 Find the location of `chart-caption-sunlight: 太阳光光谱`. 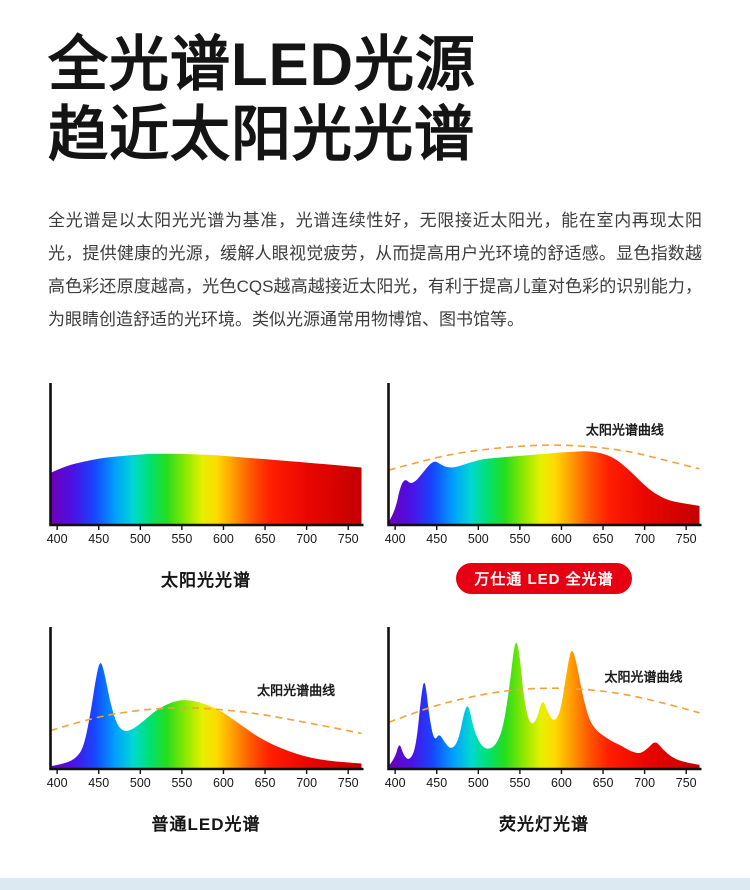

chart-caption-sunlight: 太阳光光谱 is located at coordinates (206, 580).